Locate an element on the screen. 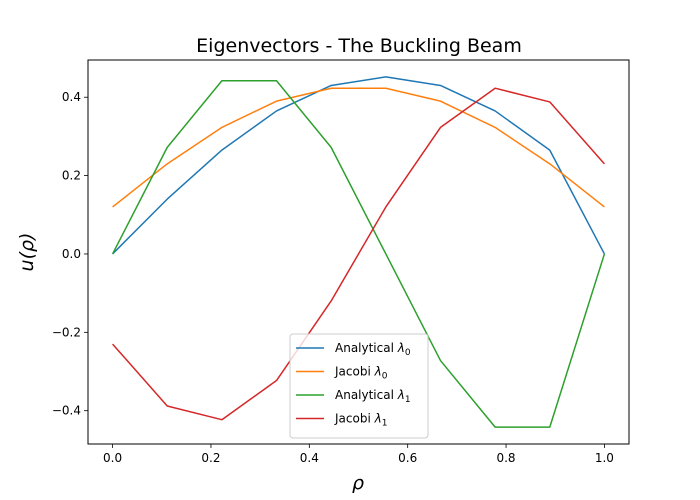  x-tick-label: 0.4 is located at coordinates (309, 458).